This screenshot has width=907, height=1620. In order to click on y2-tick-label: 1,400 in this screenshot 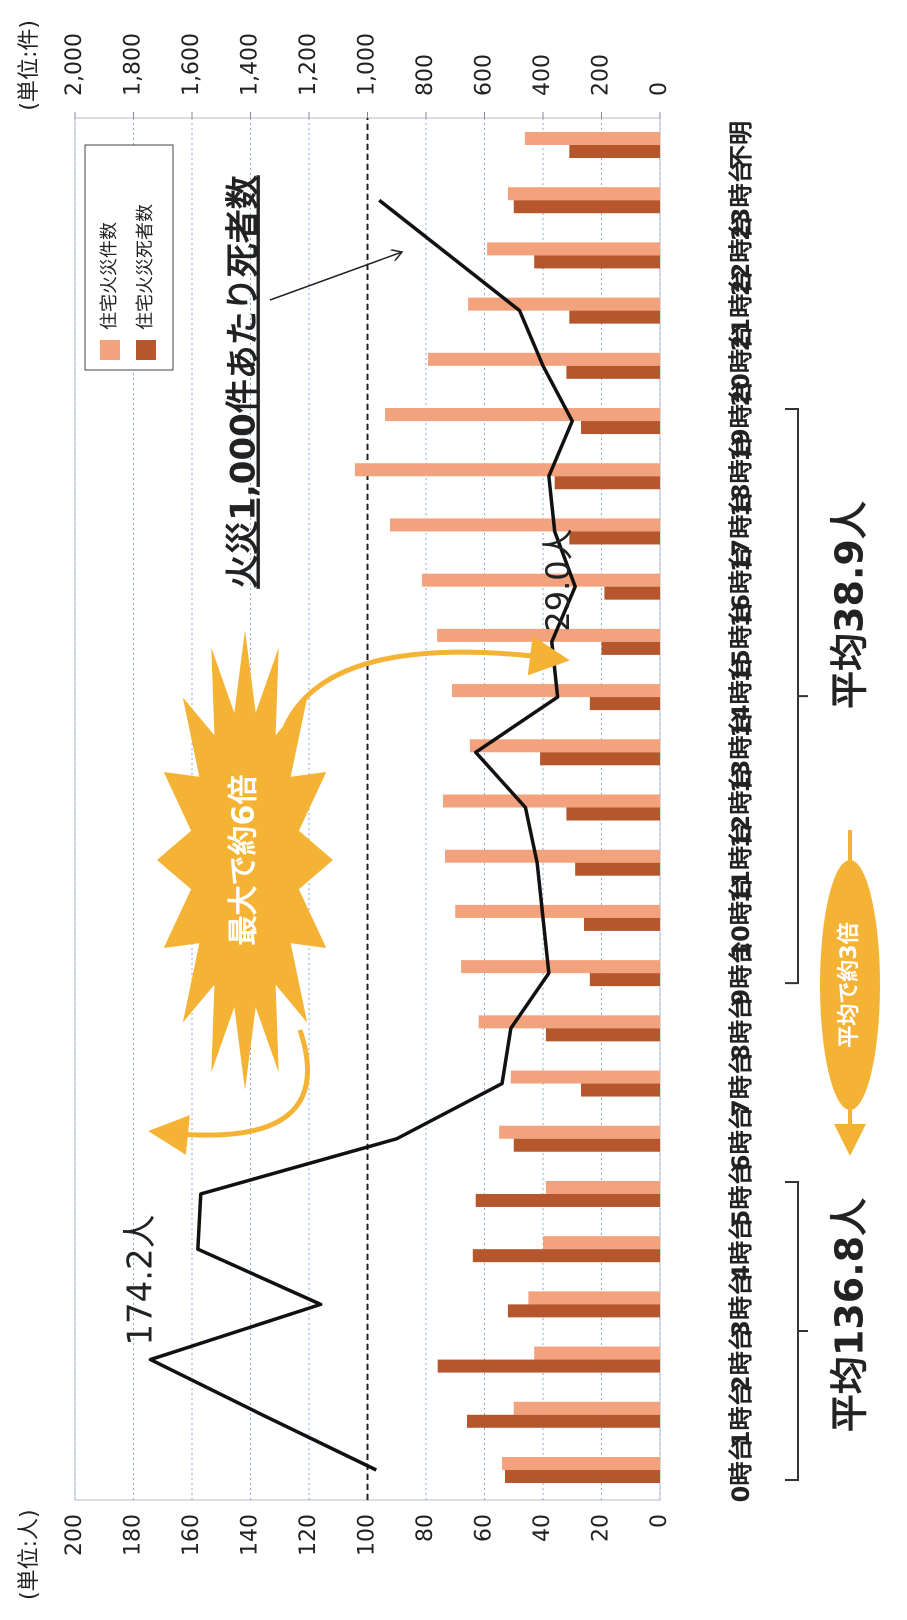, I will do `click(250, 64)`.